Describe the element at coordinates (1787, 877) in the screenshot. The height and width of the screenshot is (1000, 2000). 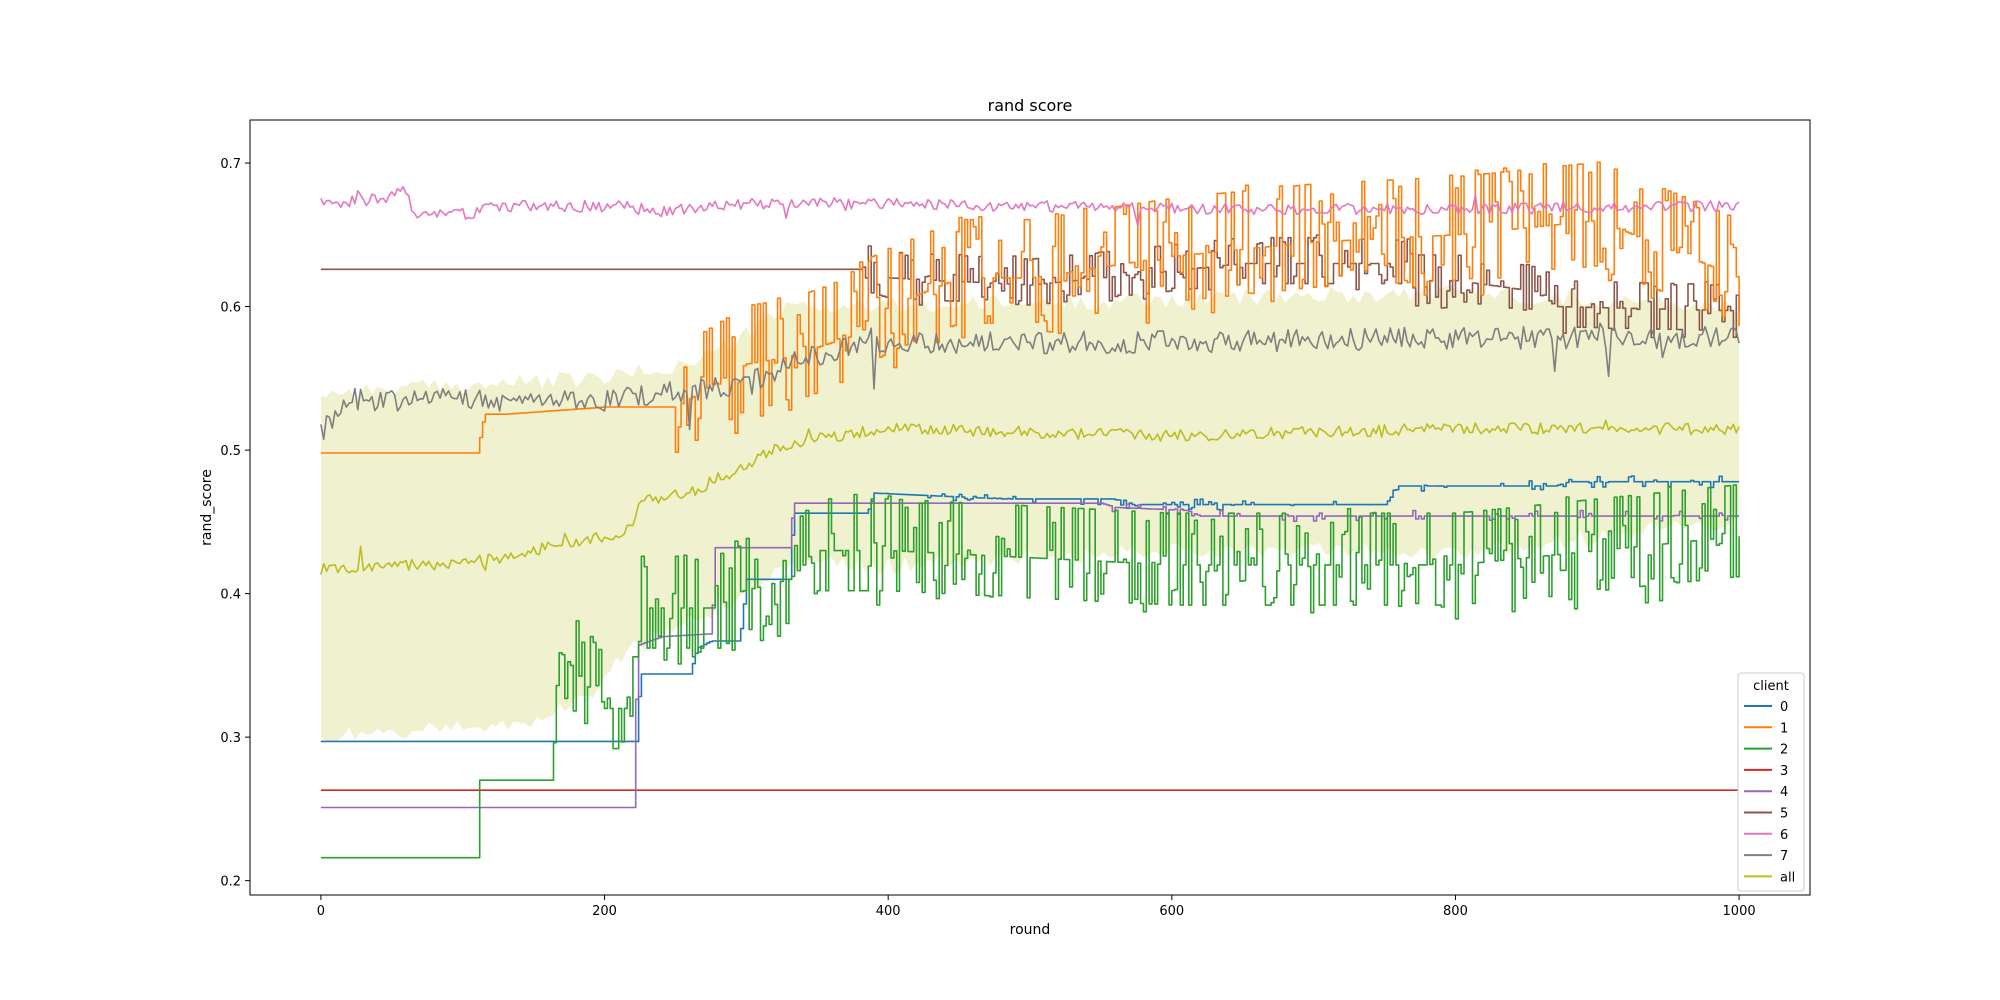
I see `legend-label-all: all` at that location.